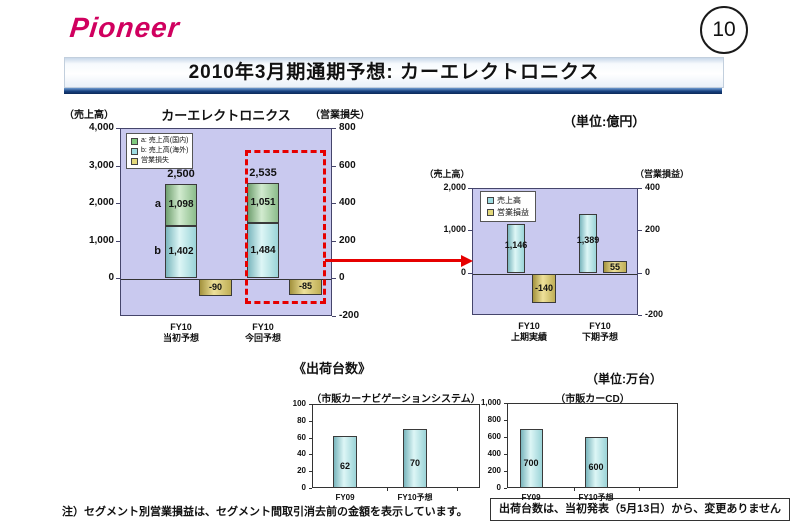 Image resolution: width=800 pixels, height=530 pixels. What do you see at coordinates (134, 141) in the screenshot?
I see `legend-swatch-green` at bounding box center [134, 141].